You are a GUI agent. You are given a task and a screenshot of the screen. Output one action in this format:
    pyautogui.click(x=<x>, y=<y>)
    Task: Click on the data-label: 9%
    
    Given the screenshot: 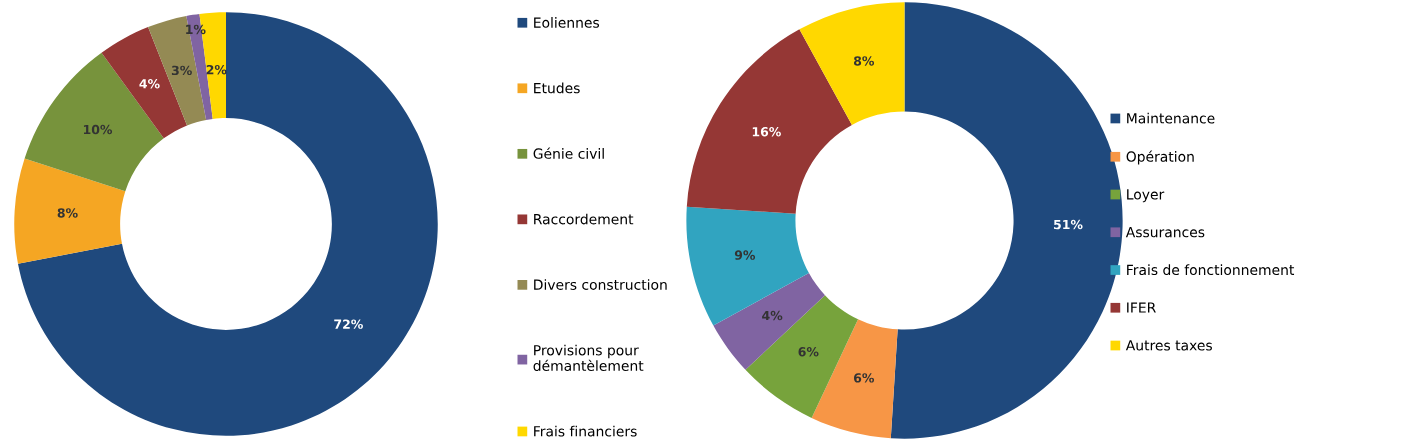 What is the action you would take?
    pyautogui.click(x=745, y=255)
    